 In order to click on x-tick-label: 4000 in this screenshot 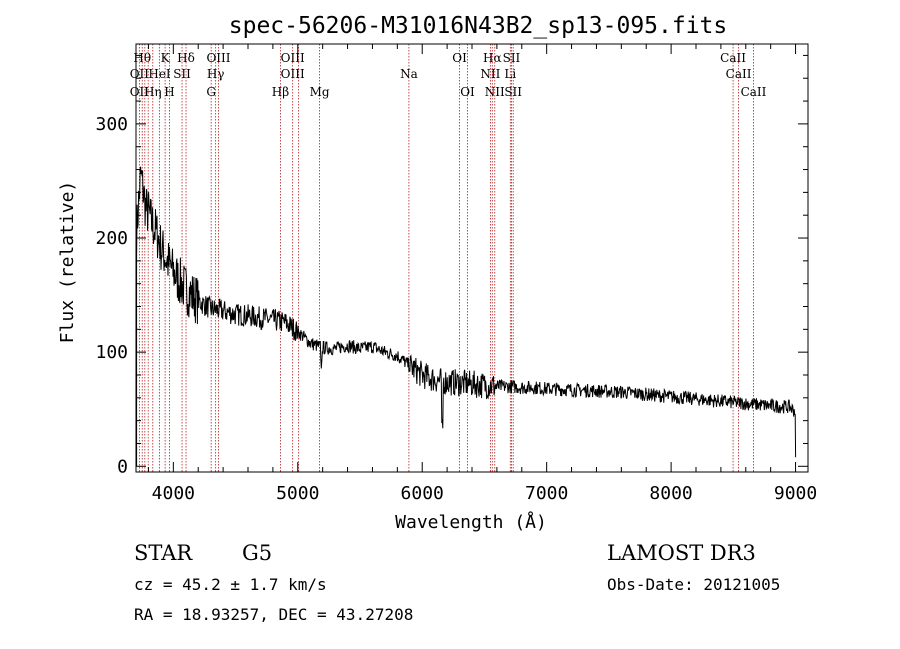, I will do `click(173, 493)`.